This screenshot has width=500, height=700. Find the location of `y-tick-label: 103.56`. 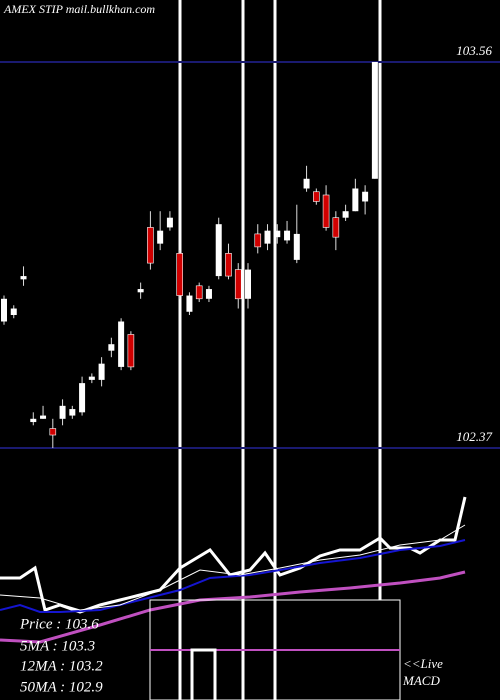

y-tick-label: 103.56 is located at coordinates (474, 50).